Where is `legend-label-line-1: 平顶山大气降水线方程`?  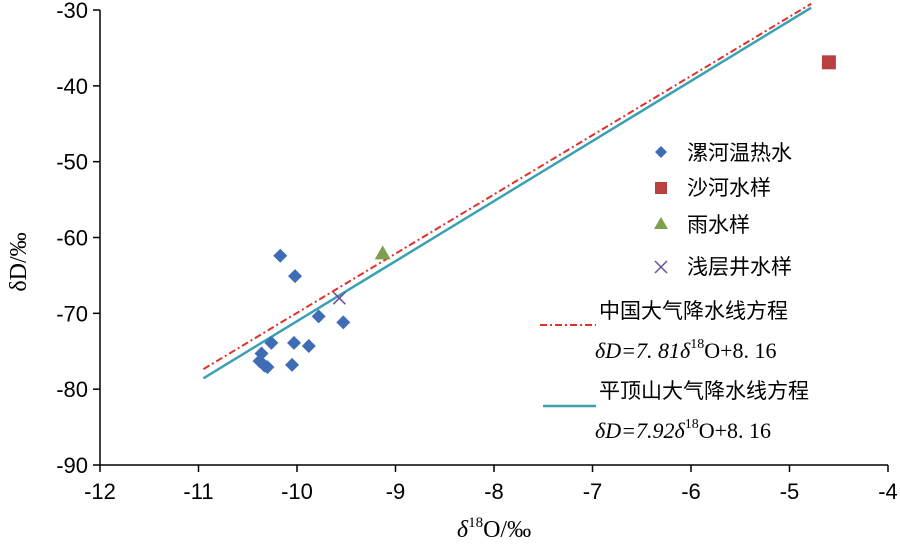
legend-label-line-1: 平顶山大气降水线方程 is located at coordinates (704, 391).